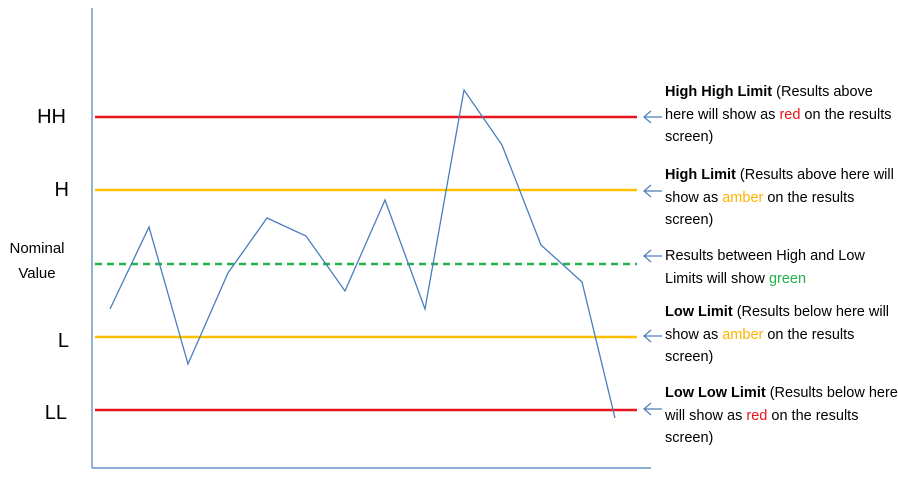 The height and width of the screenshot is (483, 898). Describe the element at coordinates (779, 186) in the screenshot. I see `h-note-text: (Results above here will show as` at that location.